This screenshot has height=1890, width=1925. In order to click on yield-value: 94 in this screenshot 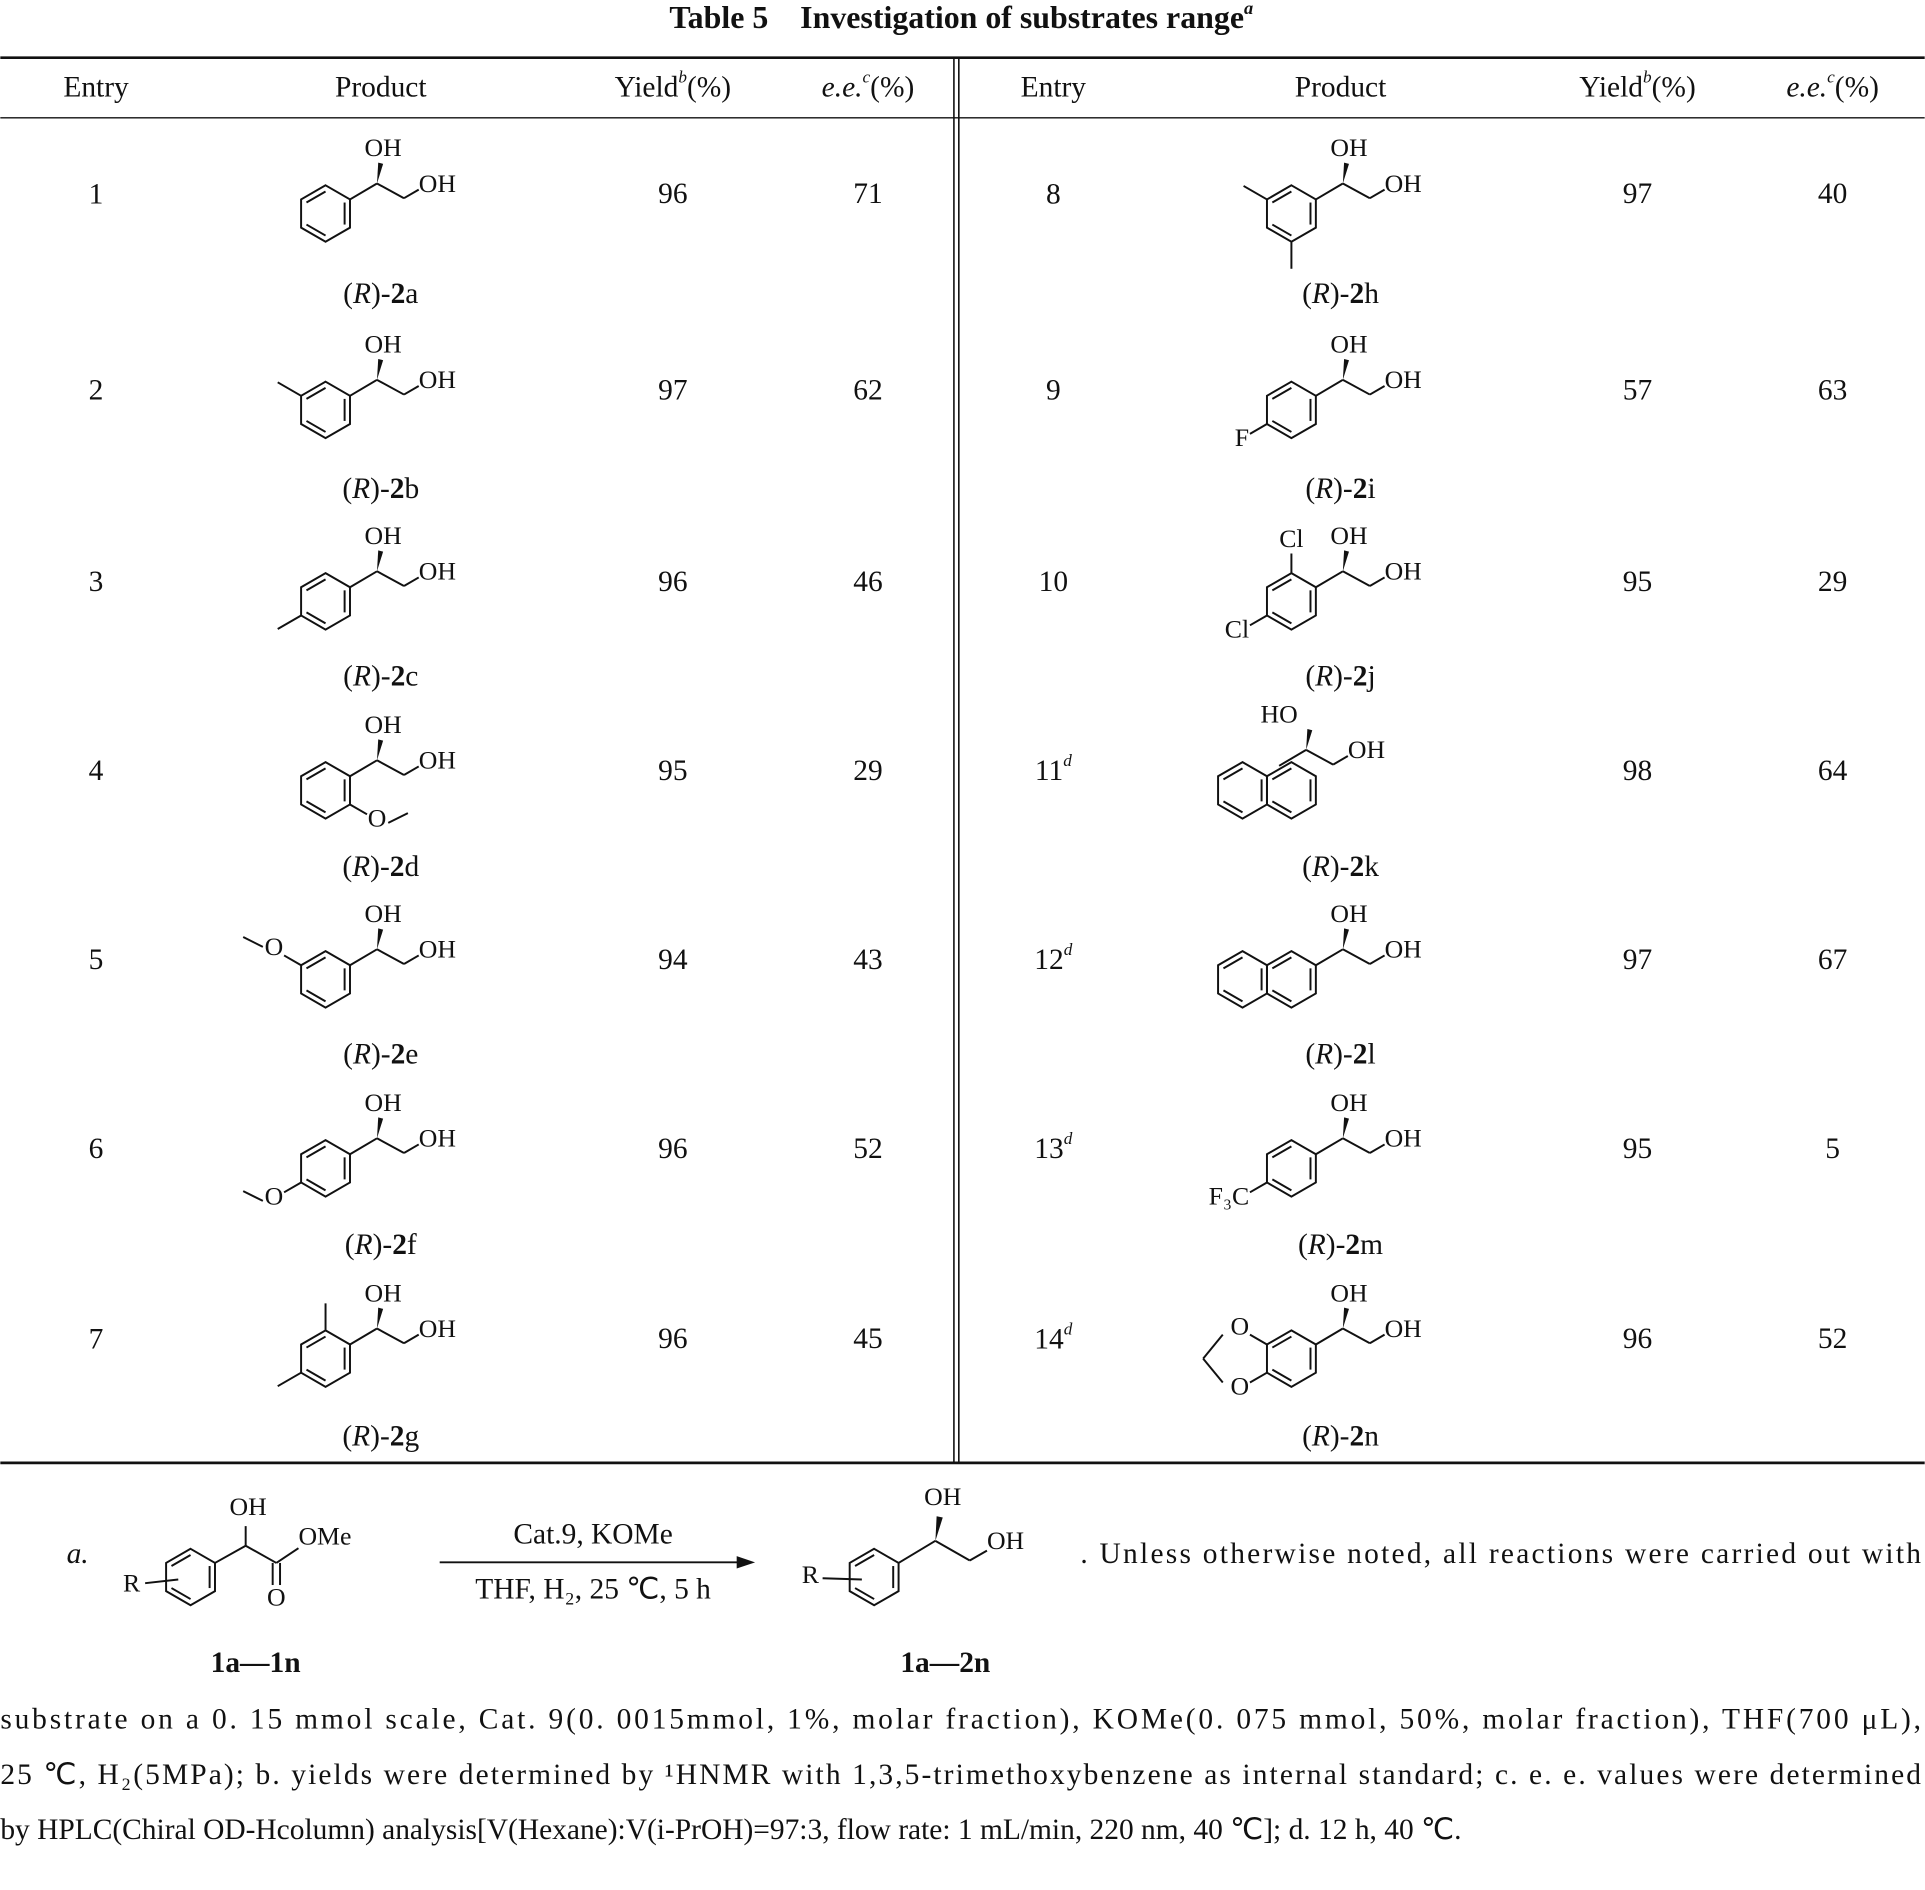, I will do `click(673, 960)`.